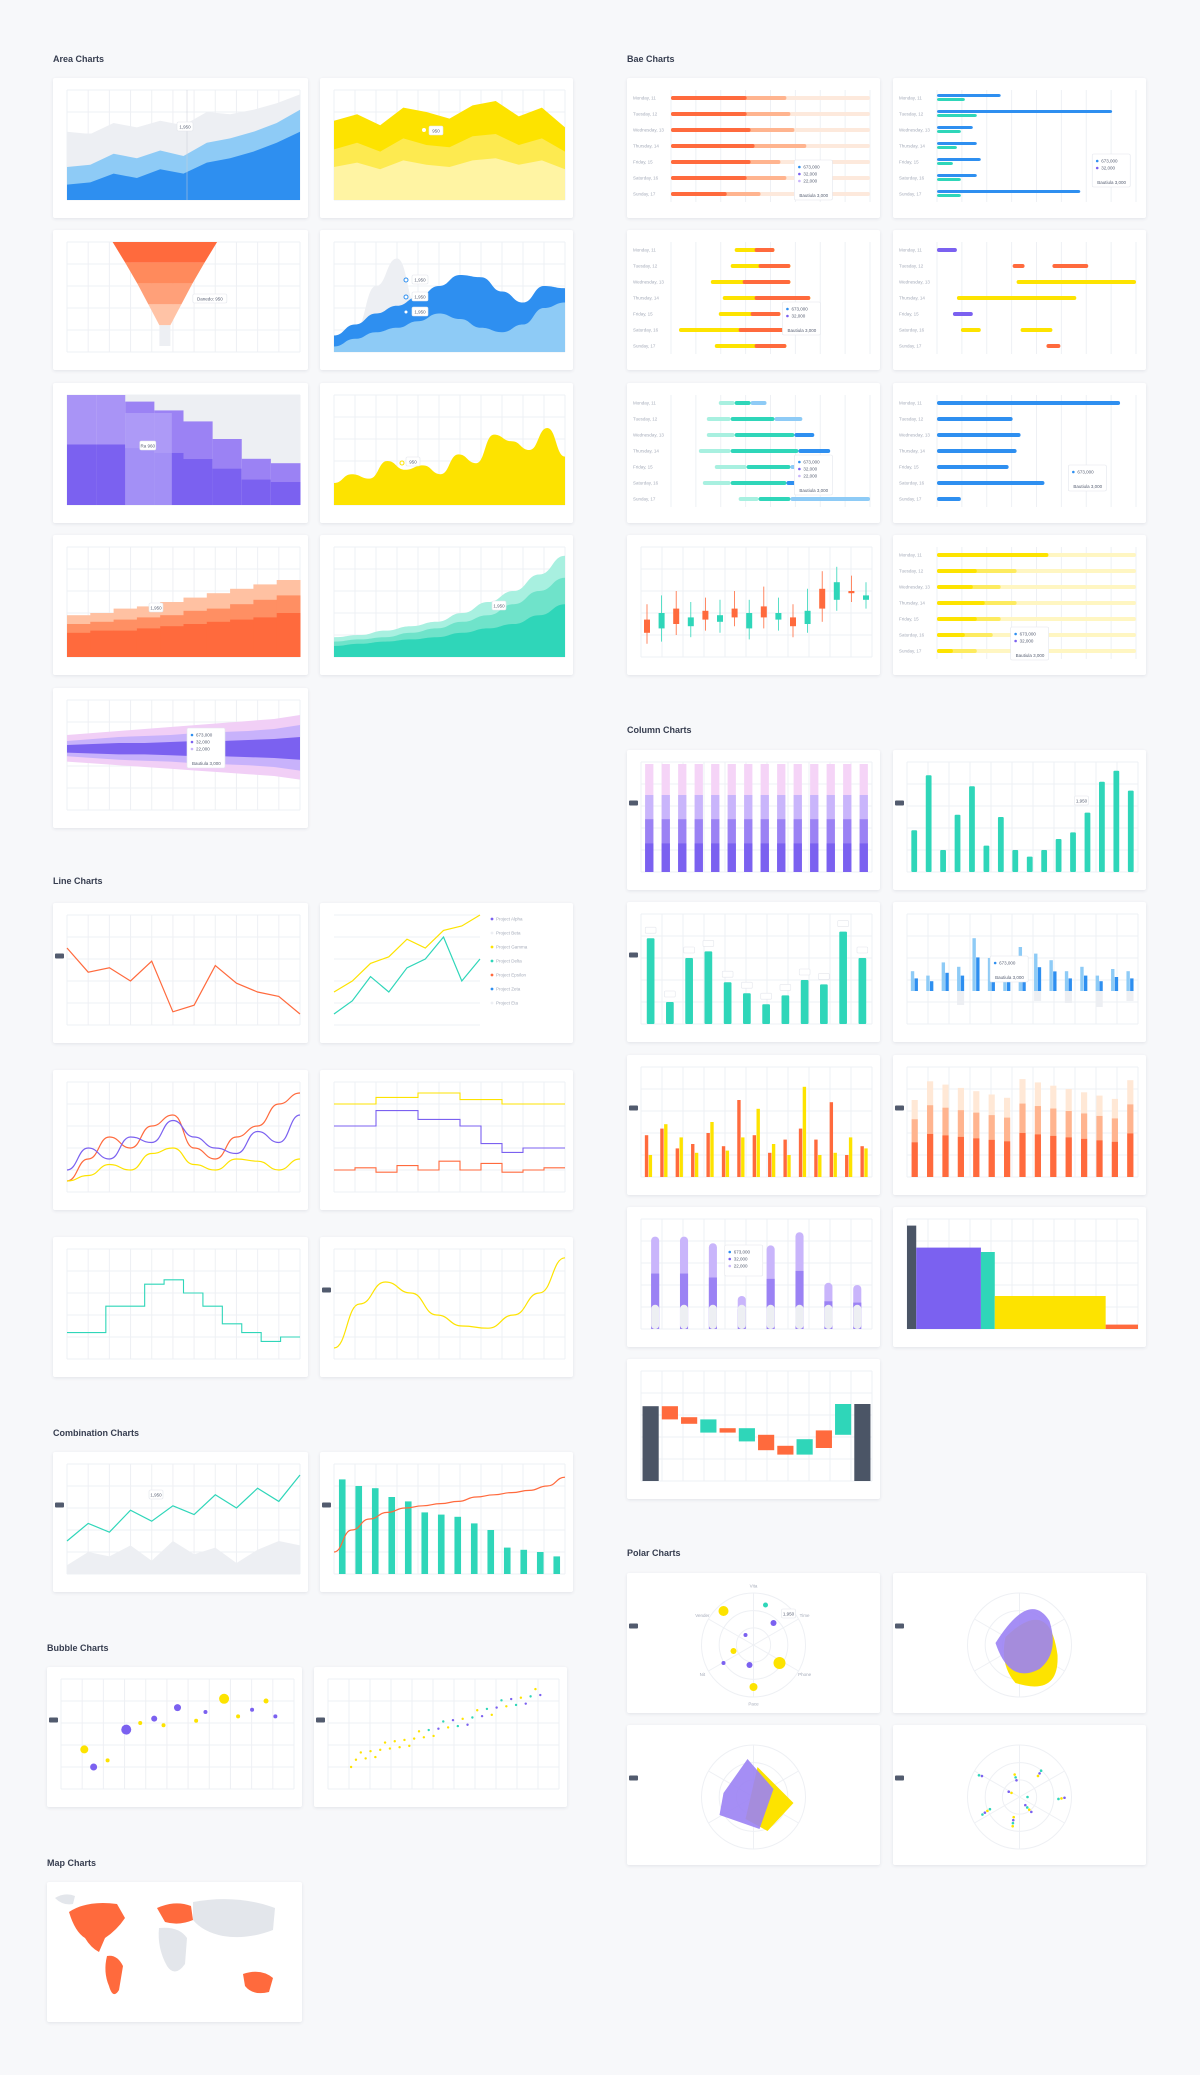 This screenshot has height=2075, width=1200. Describe the element at coordinates (449, 145) in the screenshot. I see `area-chart-2-svg: 950` at that location.